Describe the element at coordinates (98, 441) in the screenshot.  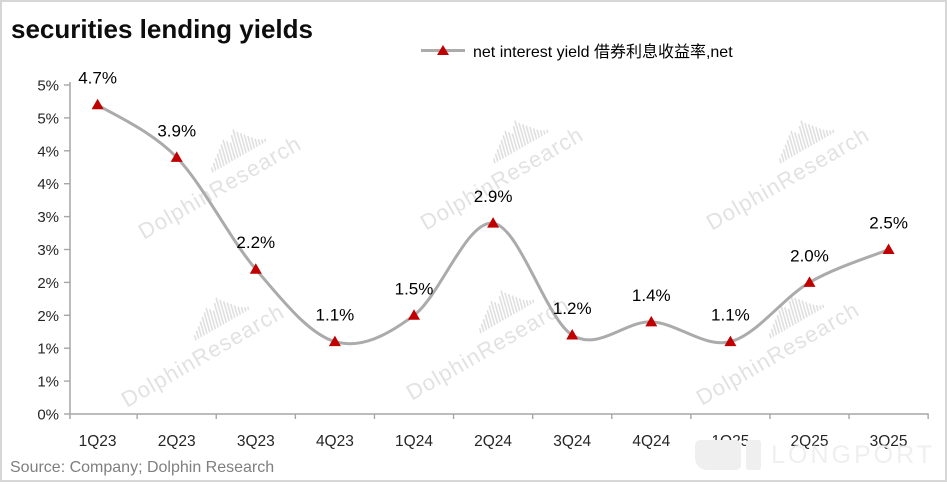
I see `x-axis-tick-label: 1Q23` at that location.